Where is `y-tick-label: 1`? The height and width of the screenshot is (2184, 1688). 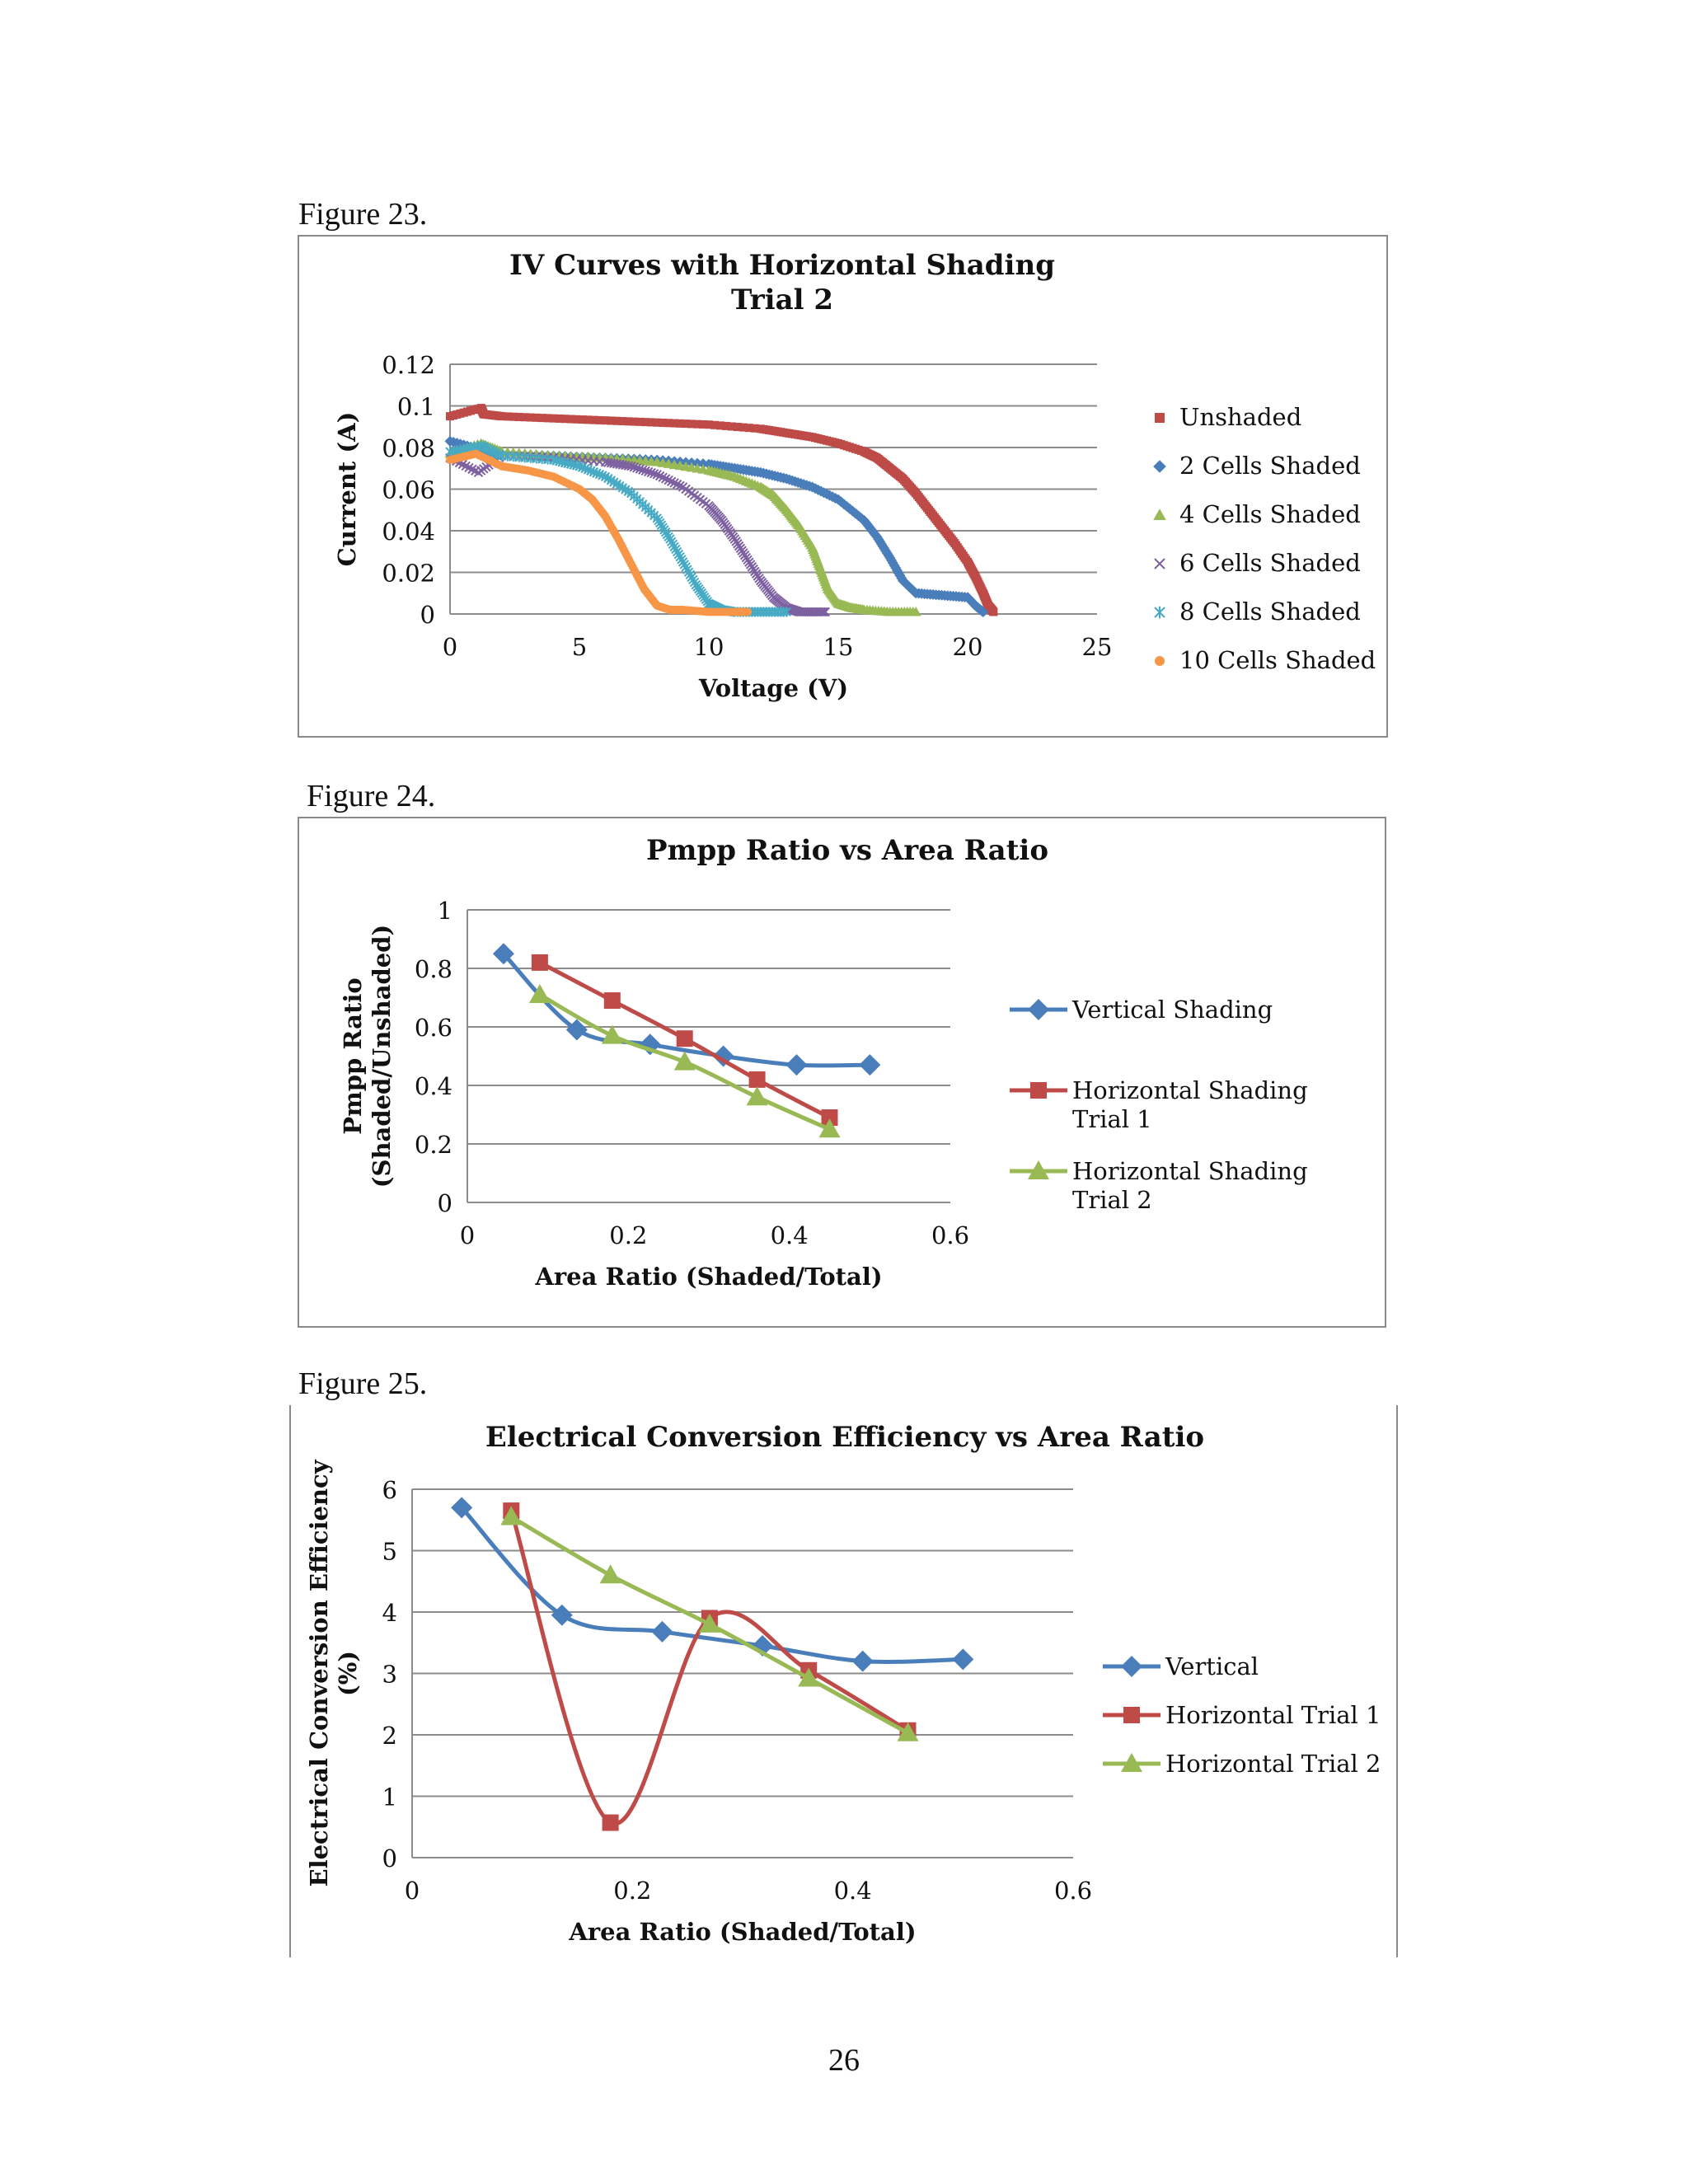
y-tick-label: 1 is located at coordinates (389, 1797).